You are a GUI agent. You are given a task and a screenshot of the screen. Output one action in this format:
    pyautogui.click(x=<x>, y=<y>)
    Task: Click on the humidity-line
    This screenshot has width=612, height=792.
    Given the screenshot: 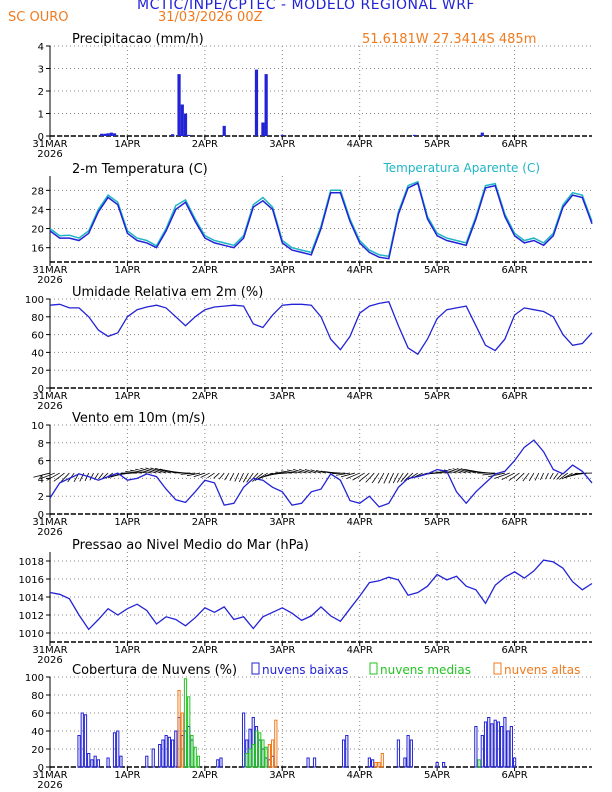 What is the action you would take?
    pyautogui.click(x=321, y=328)
    